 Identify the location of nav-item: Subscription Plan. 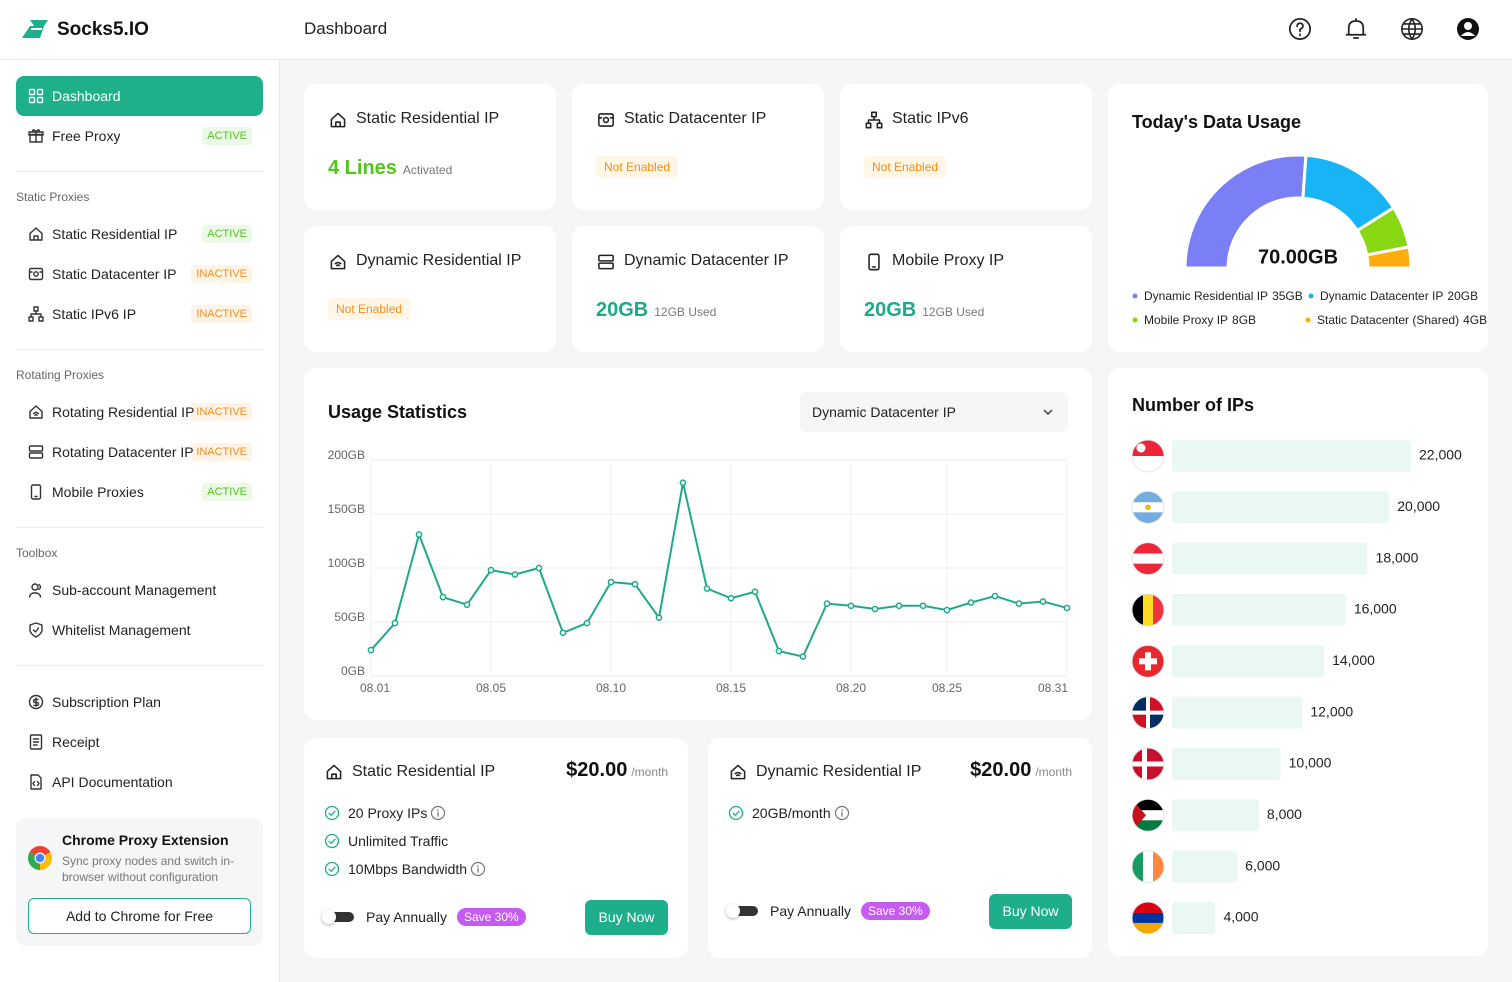
(106, 702).